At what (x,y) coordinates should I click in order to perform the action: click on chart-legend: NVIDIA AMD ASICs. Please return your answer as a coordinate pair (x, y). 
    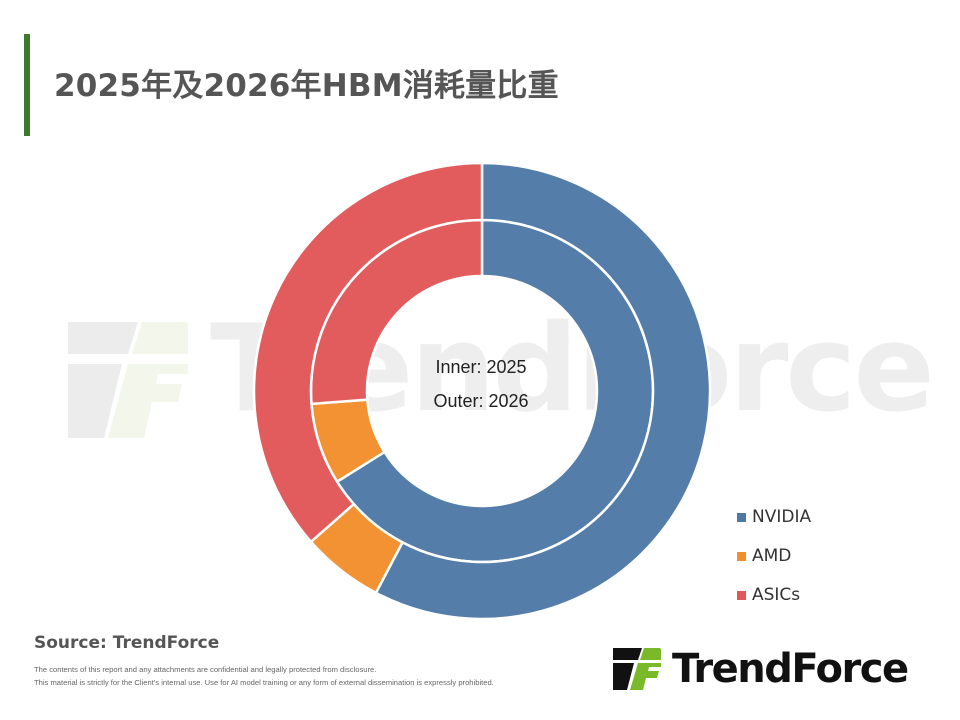
    Looking at the image, I should click on (774, 565).